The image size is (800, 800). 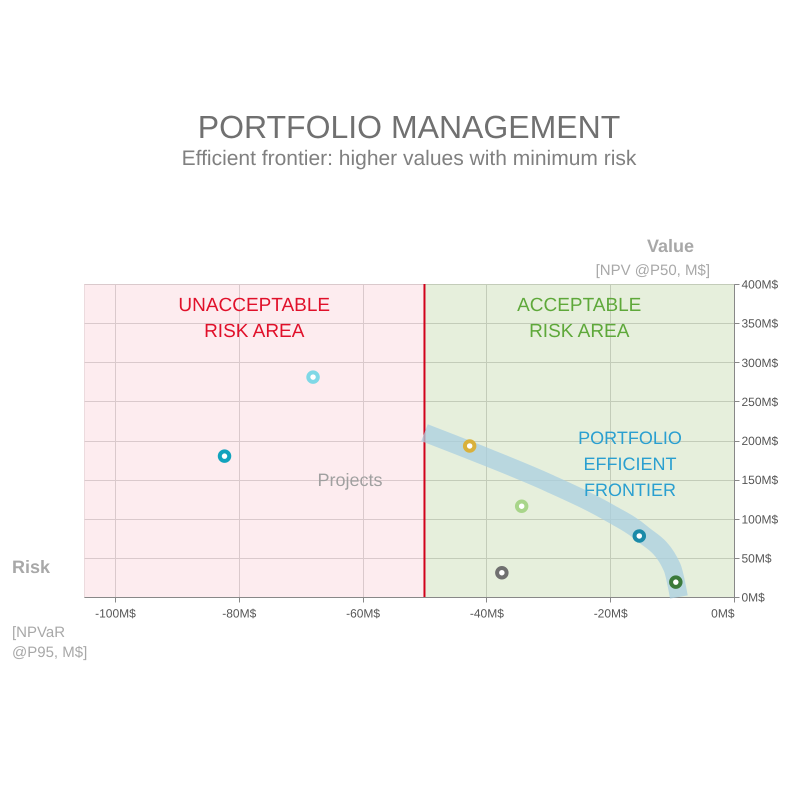 I want to click on annotation: PORTFOLIO EFFICIENT FRONTIER, so click(x=630, y=464).